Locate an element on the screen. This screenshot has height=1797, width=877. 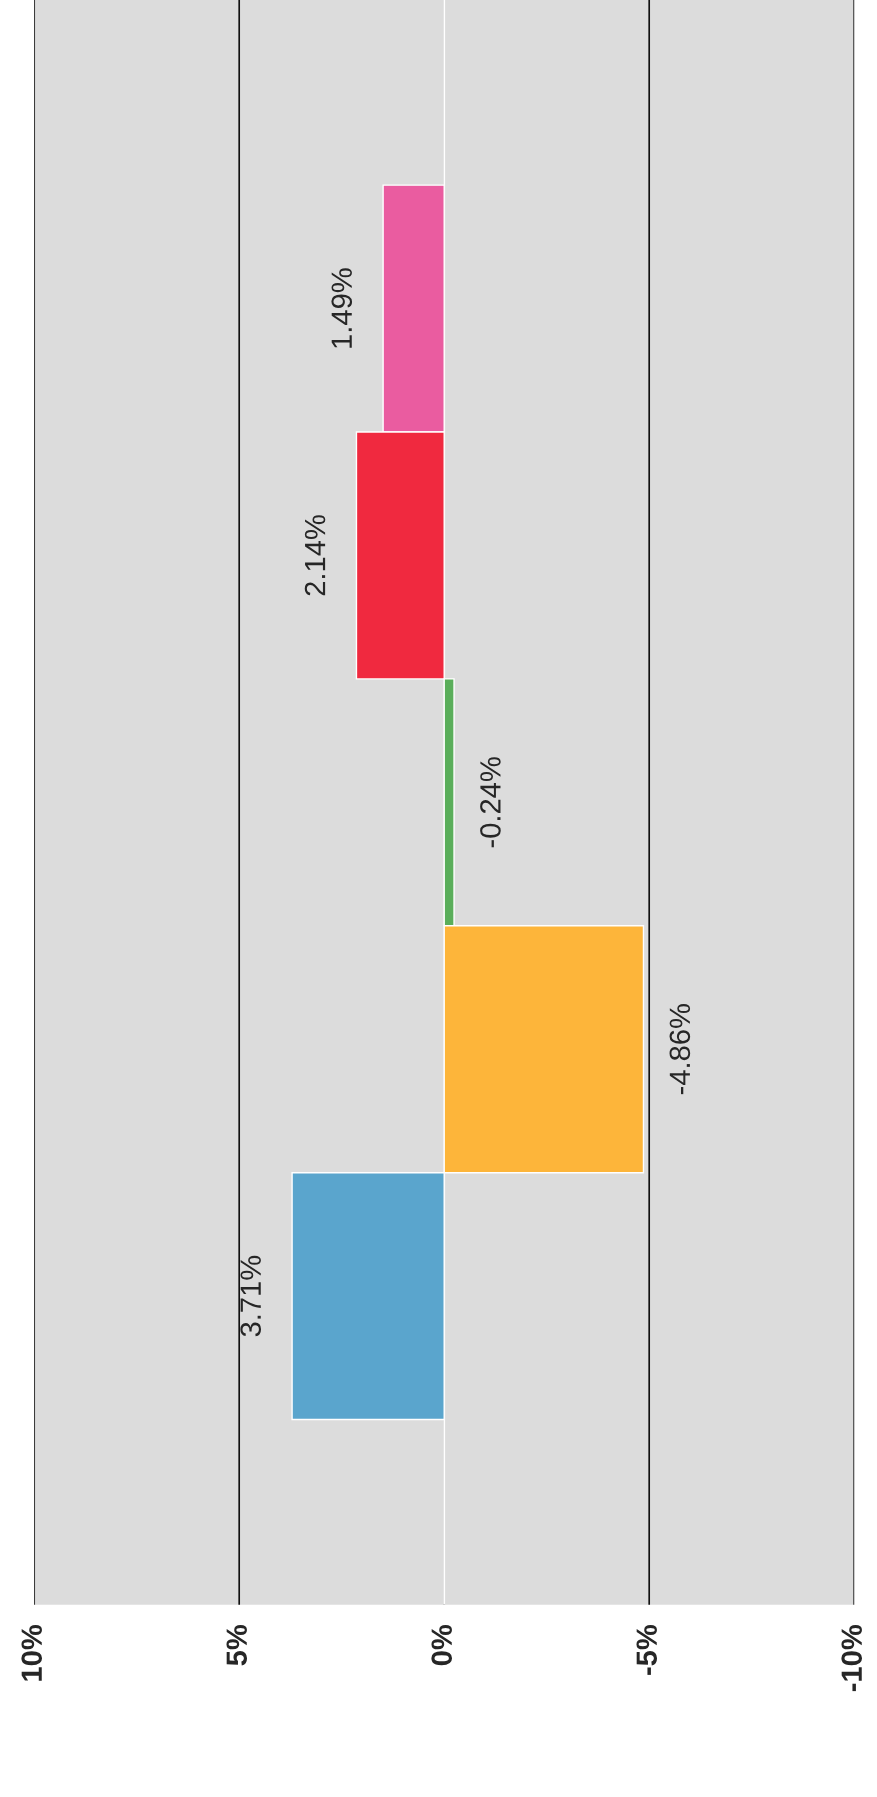
data-label: -4.86% is located at coordinates (680, 1049).